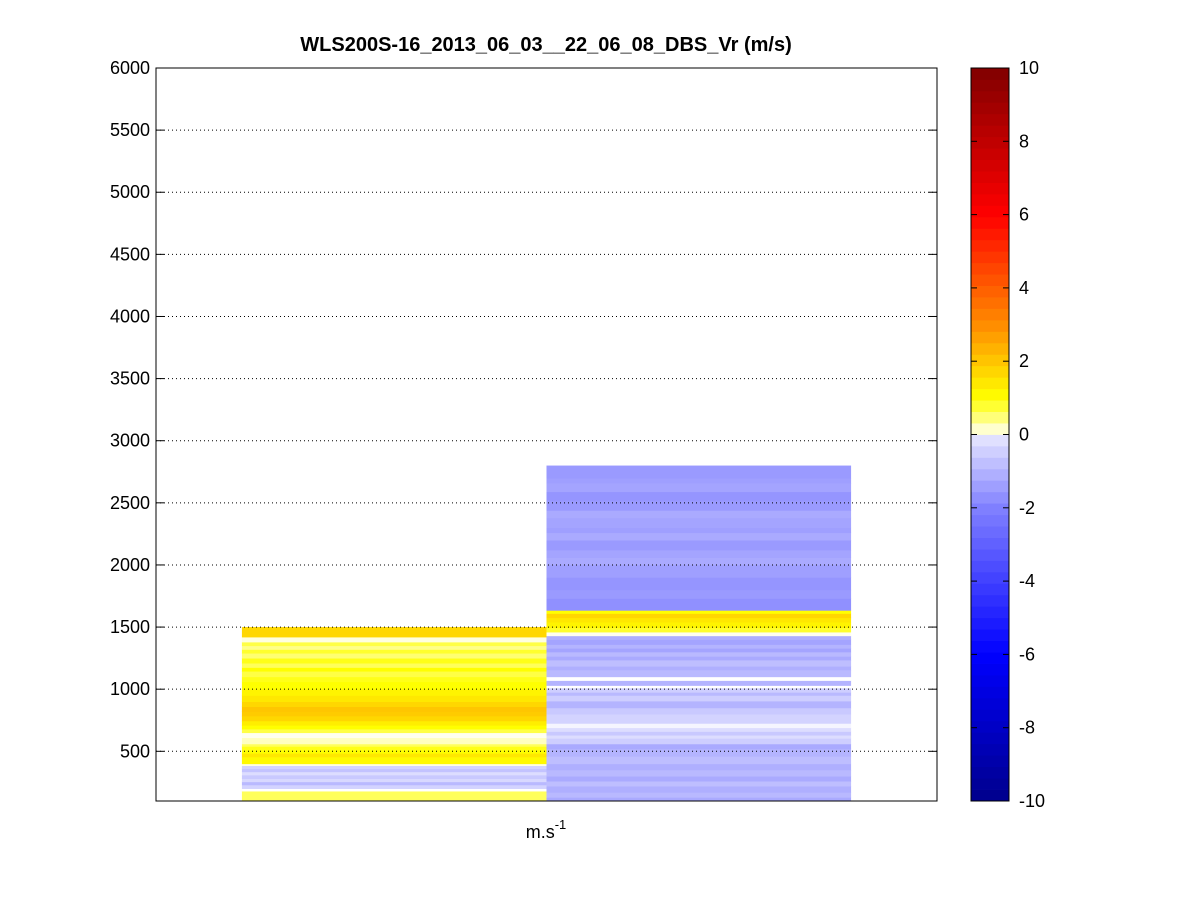 This screenshot has width=1201, height=901. What do you see at coordinates (130, 441) in the screenshot?
I see `y-tick-label: 3000` at bounding box center [130, 441].